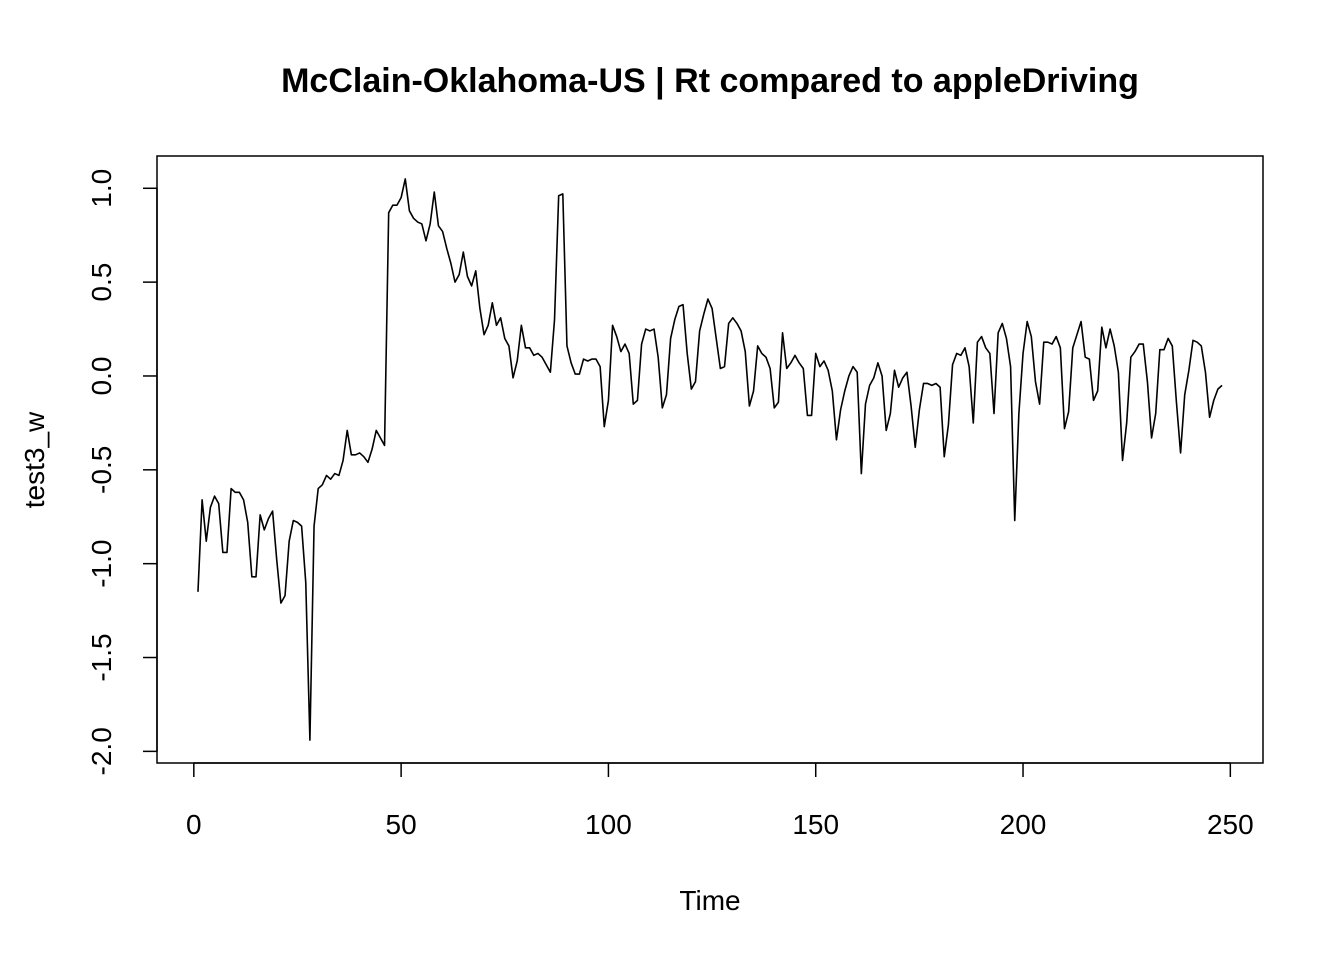 This screenshot has height=960, width=1344. Describe the element at coordinates (101, 470) in the screenshot. I see `y-tick-label: -0.5` at that location.